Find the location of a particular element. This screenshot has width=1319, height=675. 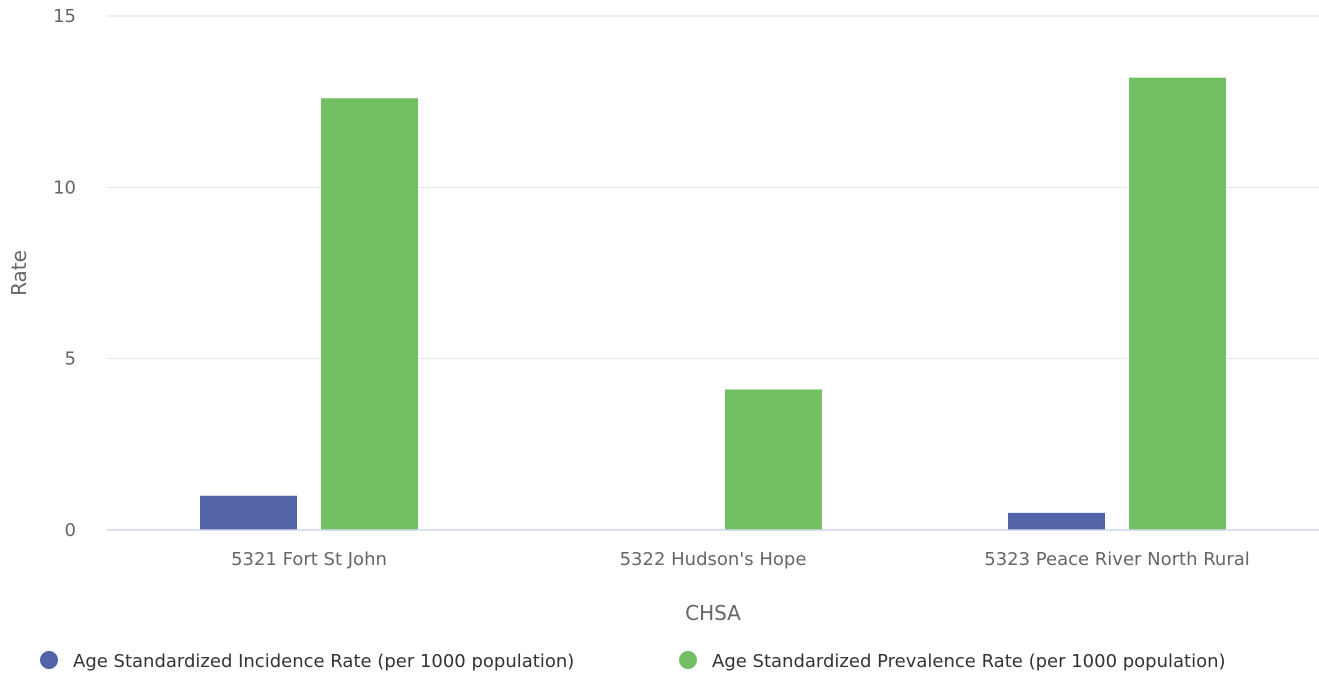

y-axis-tick-labels: 0 5 10 15 is located at coordinates (64, 273).